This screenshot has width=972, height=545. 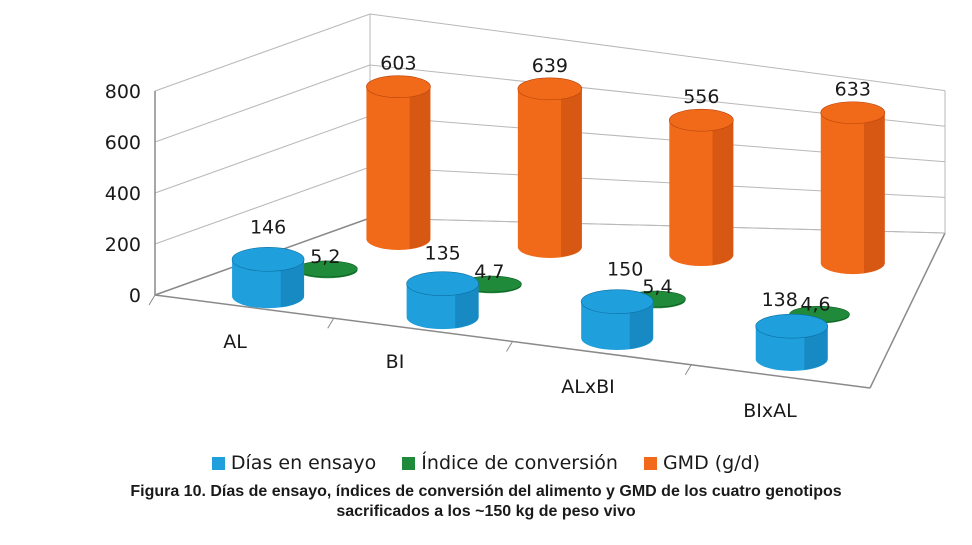 I want to click on legend-label-gmd: GMD (g/d), so click(x=711, y=463).